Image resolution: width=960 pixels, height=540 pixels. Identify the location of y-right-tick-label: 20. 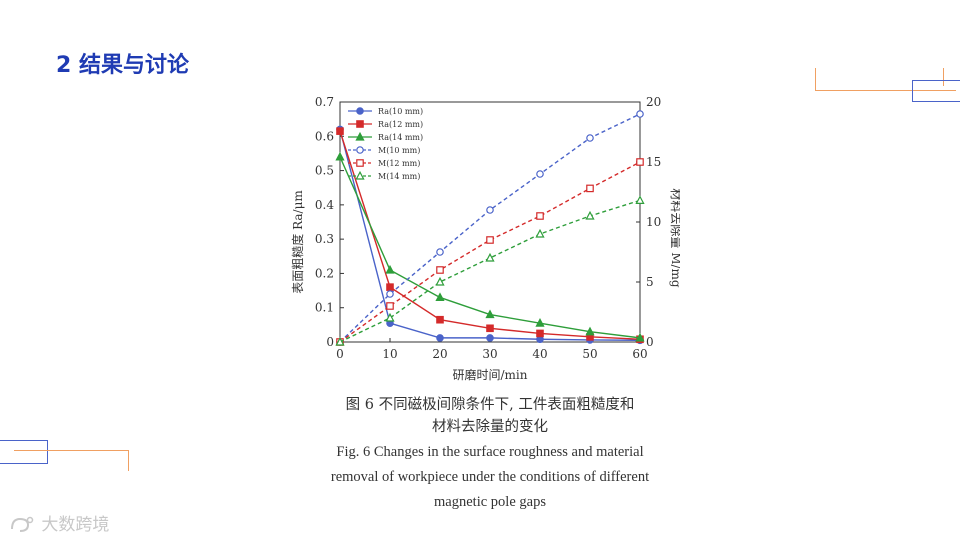
(653, 102).